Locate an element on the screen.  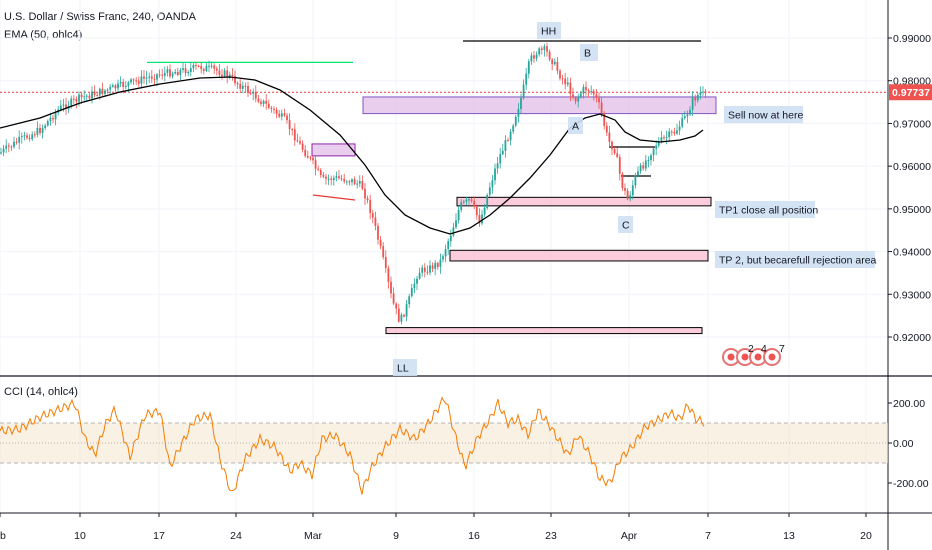
cci-tick-label: 0.00 is located at coordinates (903, 444).